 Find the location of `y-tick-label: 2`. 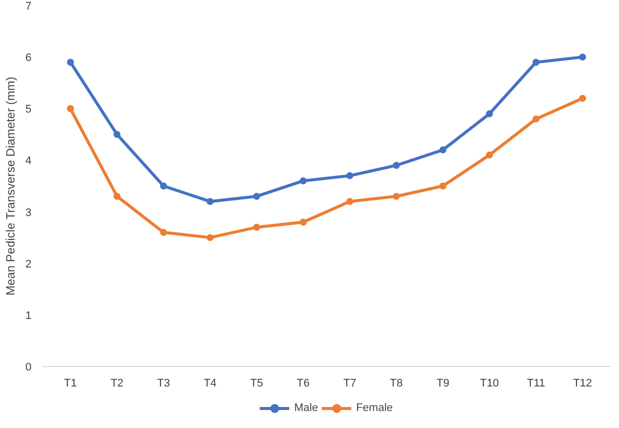

y-tick-label: 2 is located at coordinates (28, 264).